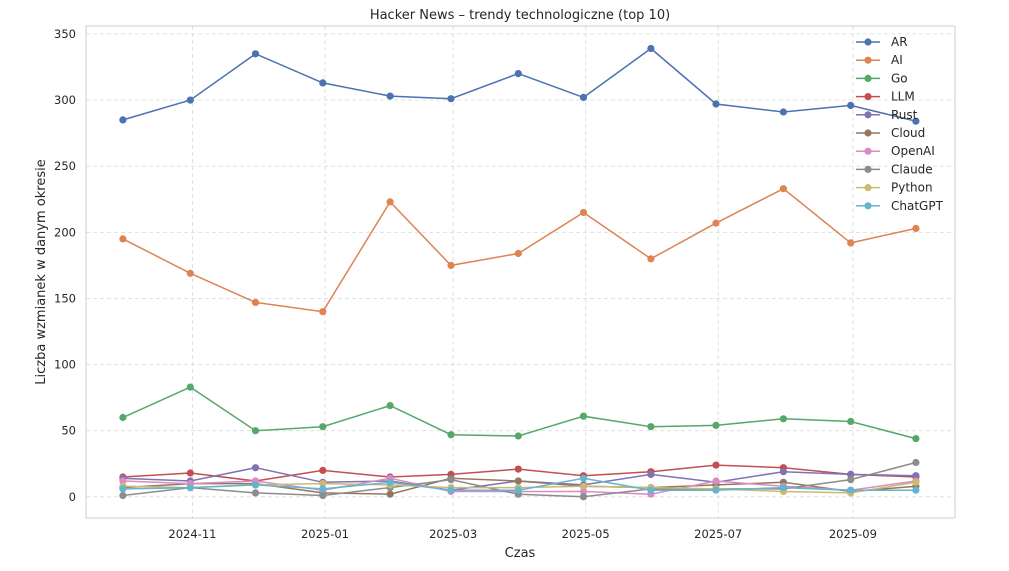  I want to click on legend-label: LLM, so click(903, 97).